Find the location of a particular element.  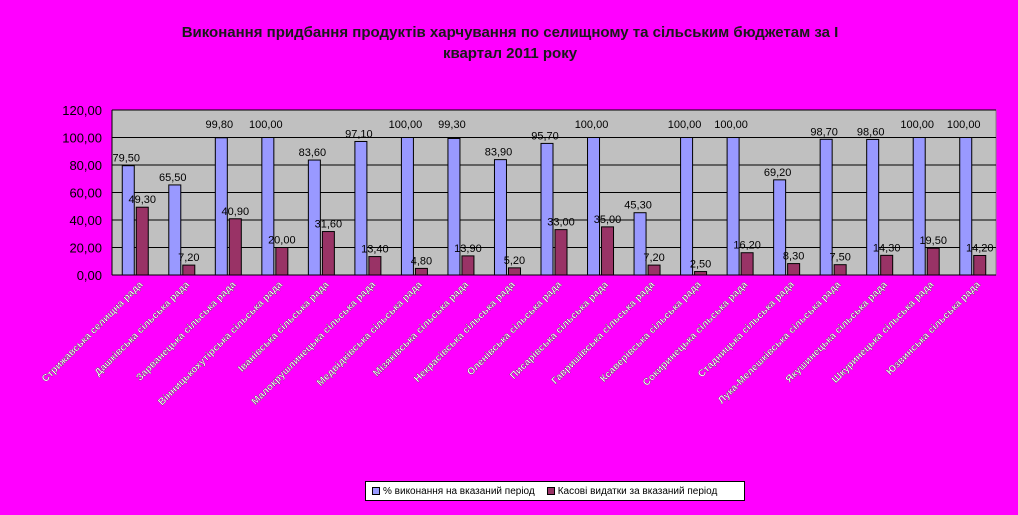

x-tick-label: Іванівська сільська рада is located at coordinates (283, 326).